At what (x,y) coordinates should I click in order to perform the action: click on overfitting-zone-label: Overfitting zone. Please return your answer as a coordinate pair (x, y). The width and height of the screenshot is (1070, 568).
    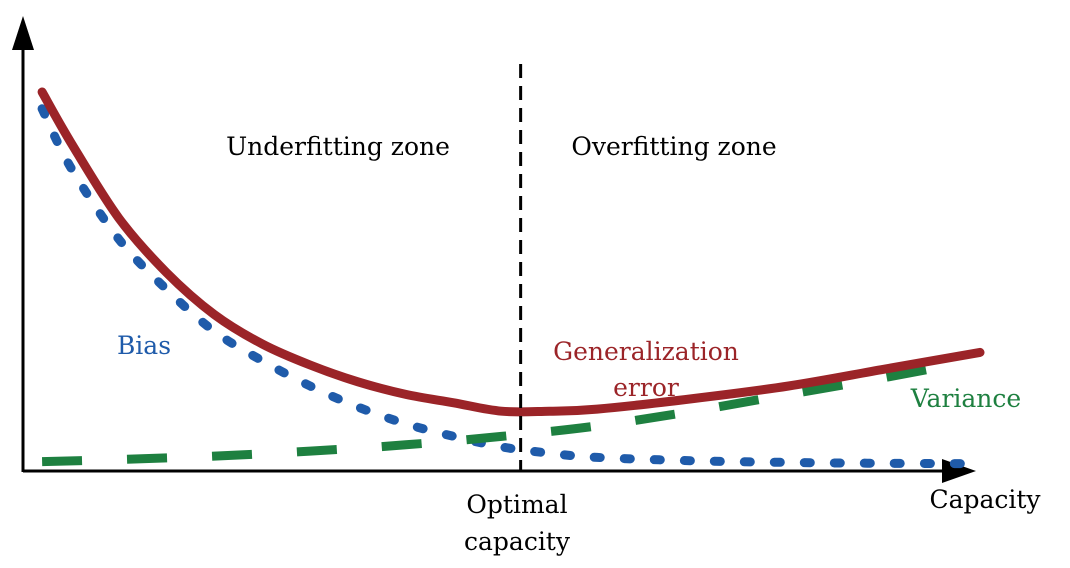
    Looking at the image, I should click on (673, 146).